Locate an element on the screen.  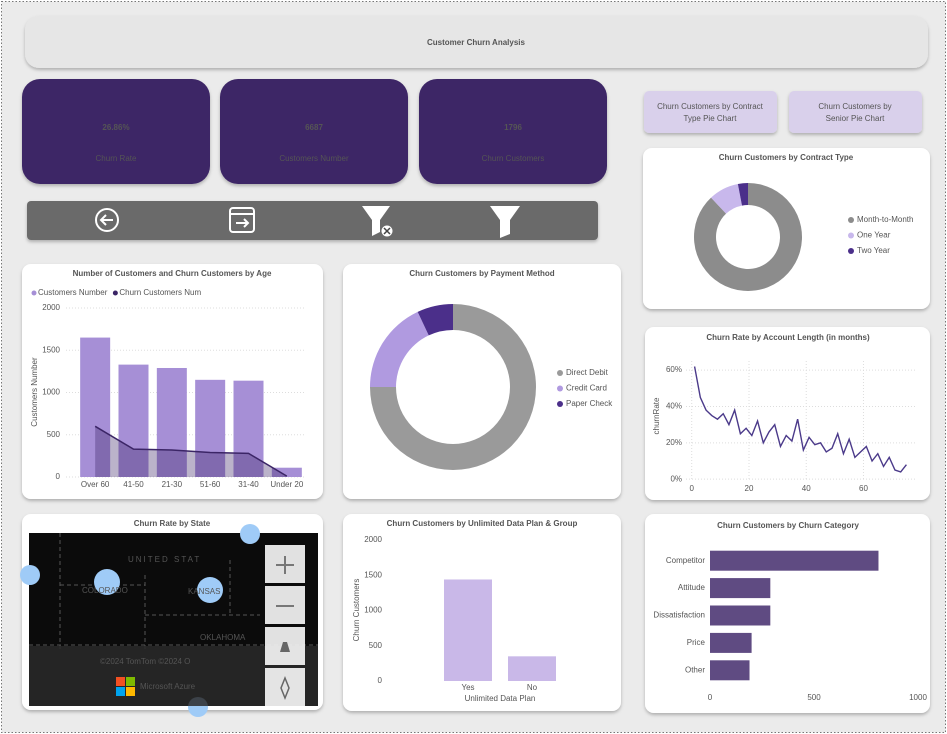
y-tick-label: 20% is located at coordinates (674, 442).